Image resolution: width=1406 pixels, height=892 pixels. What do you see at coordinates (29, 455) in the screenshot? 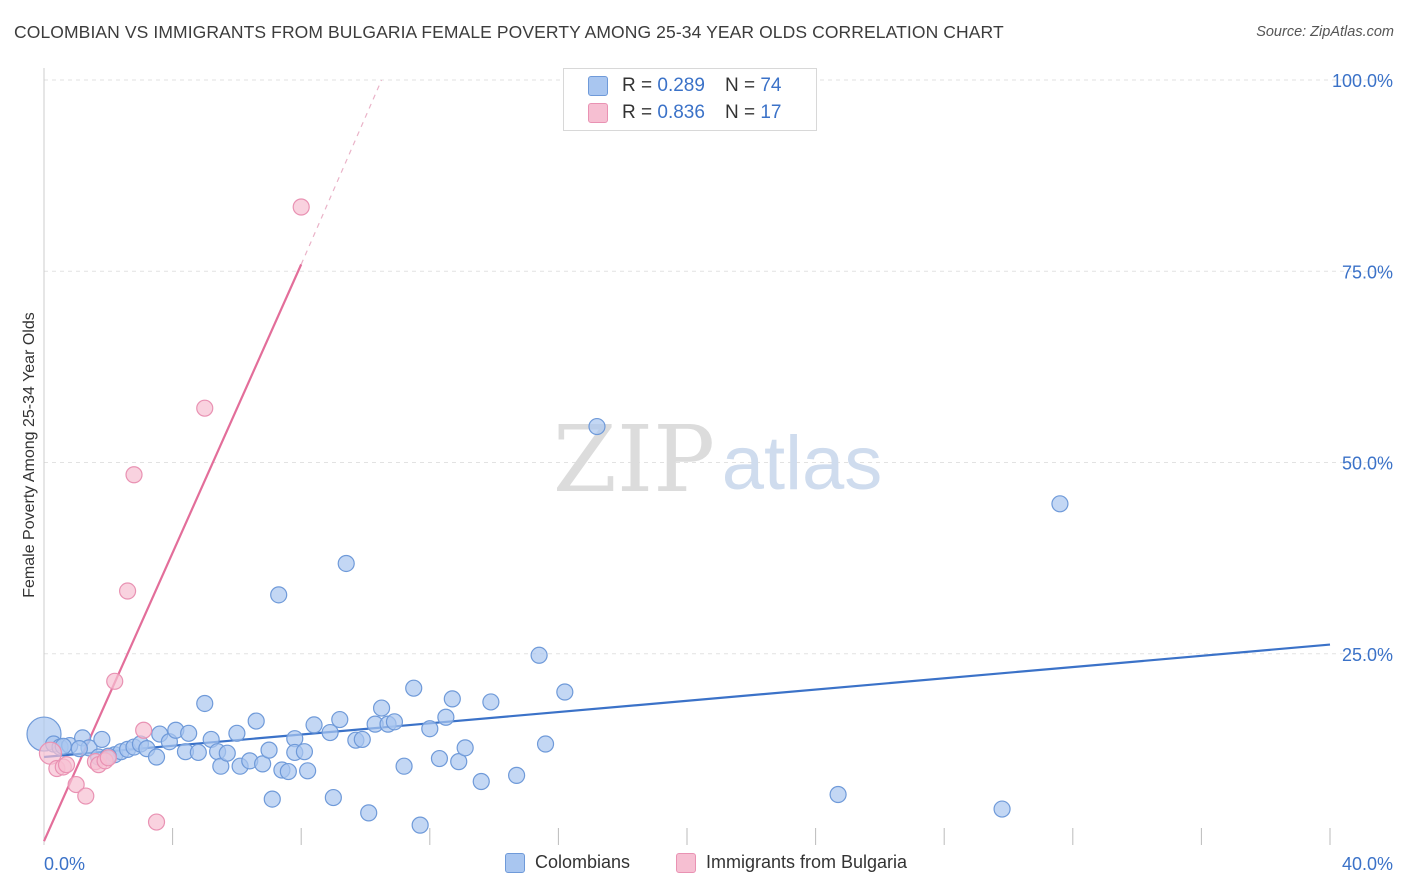
I see `y-axis-title: Female Poverty Among 25-34 Year Olds` at bounding box center [29, 455].